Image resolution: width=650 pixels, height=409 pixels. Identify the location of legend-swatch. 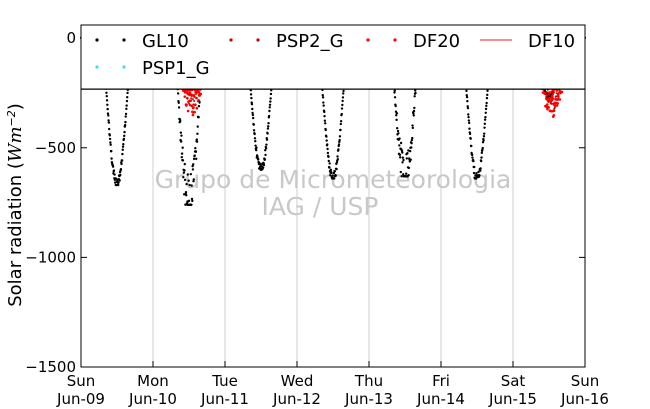
(97, 40).